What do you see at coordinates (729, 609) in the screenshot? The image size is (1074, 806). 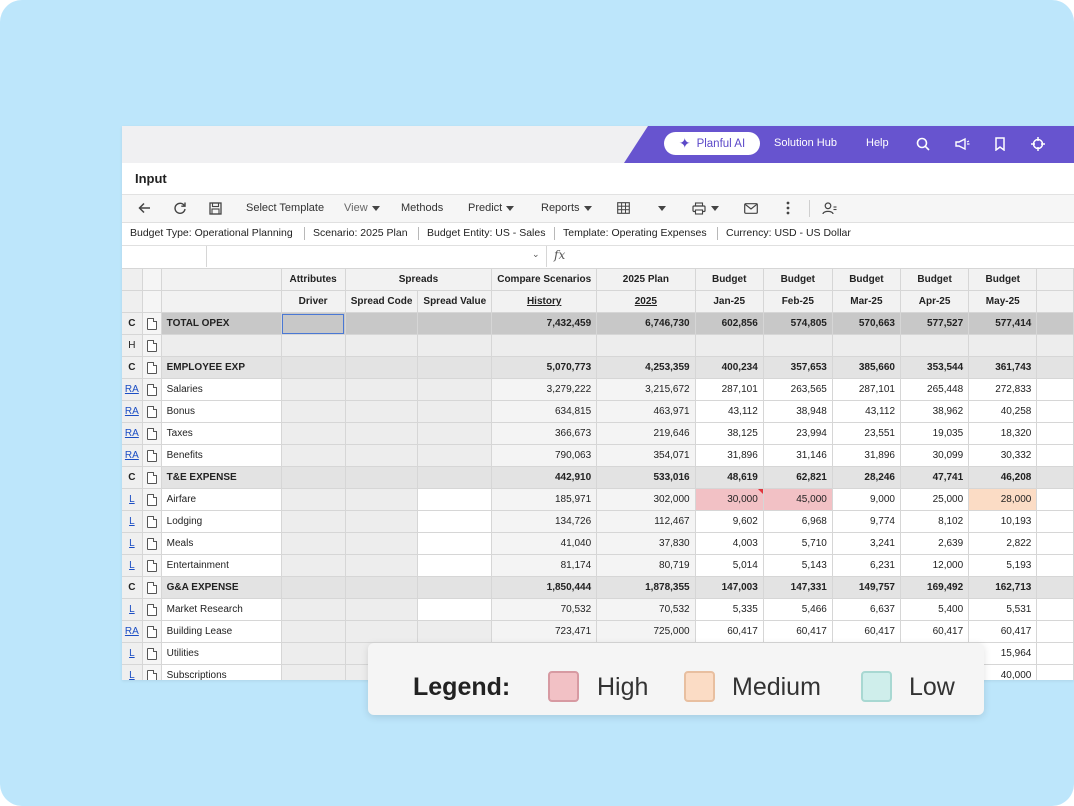 I see `month-value: 5,335` at bounding box center [729, 609].